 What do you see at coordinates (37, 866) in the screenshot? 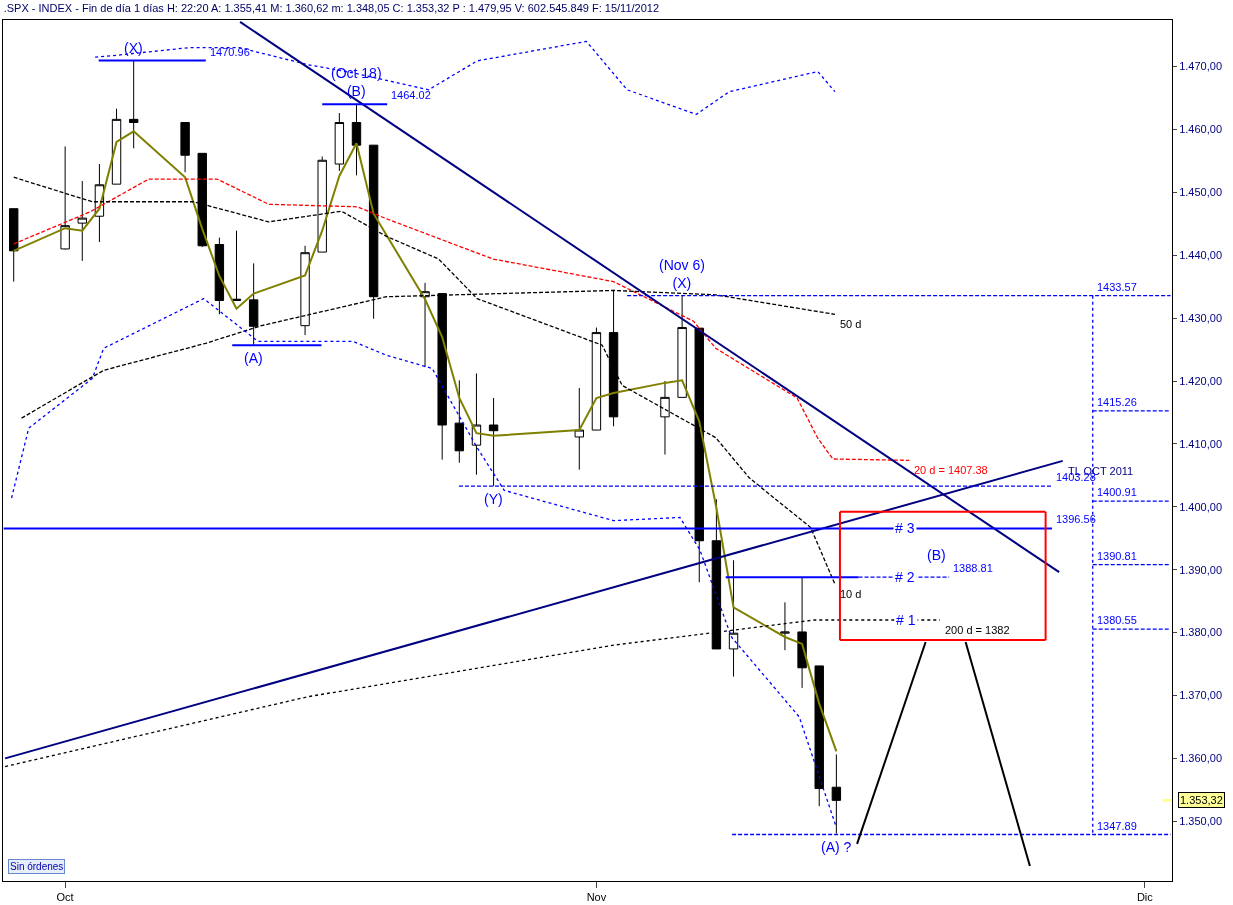
I see `annotation: Sin órdenes` at bounding box center [37, 866].